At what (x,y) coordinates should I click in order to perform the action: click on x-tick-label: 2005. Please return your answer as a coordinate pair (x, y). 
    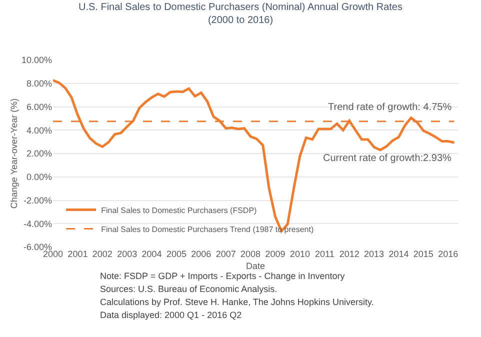
    Looking at the image, I should click on (176, 254).